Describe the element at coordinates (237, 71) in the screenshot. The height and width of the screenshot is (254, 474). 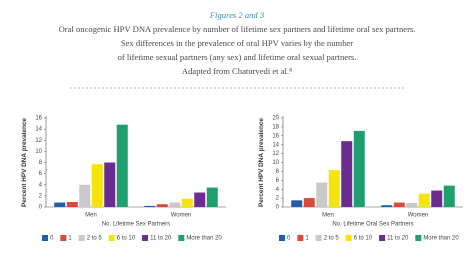
I see `caption-line: Adapted from Chaturvedi et al.⁸` at that location.